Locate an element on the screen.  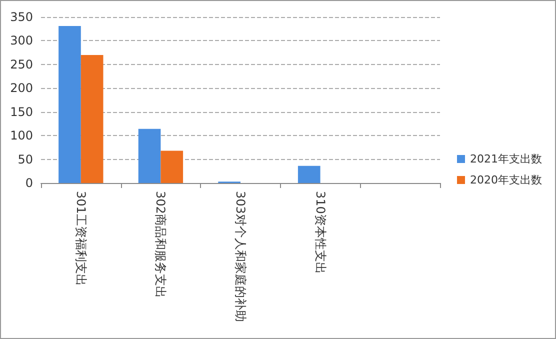
y-tick-label: 50 is located at coordinates (25, 159).